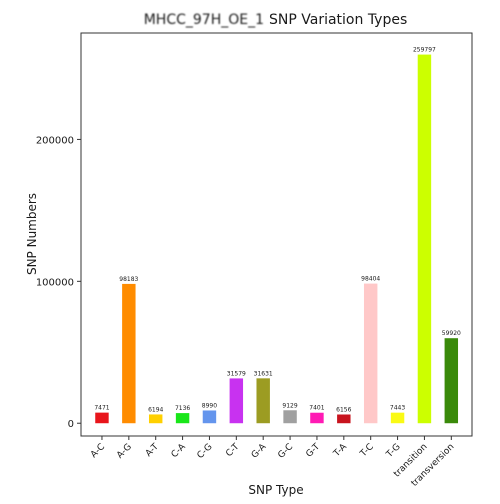 The height and width of the screenshot is (504, 500). I want to click on bar-value-label: 7471, so click(101, 408).